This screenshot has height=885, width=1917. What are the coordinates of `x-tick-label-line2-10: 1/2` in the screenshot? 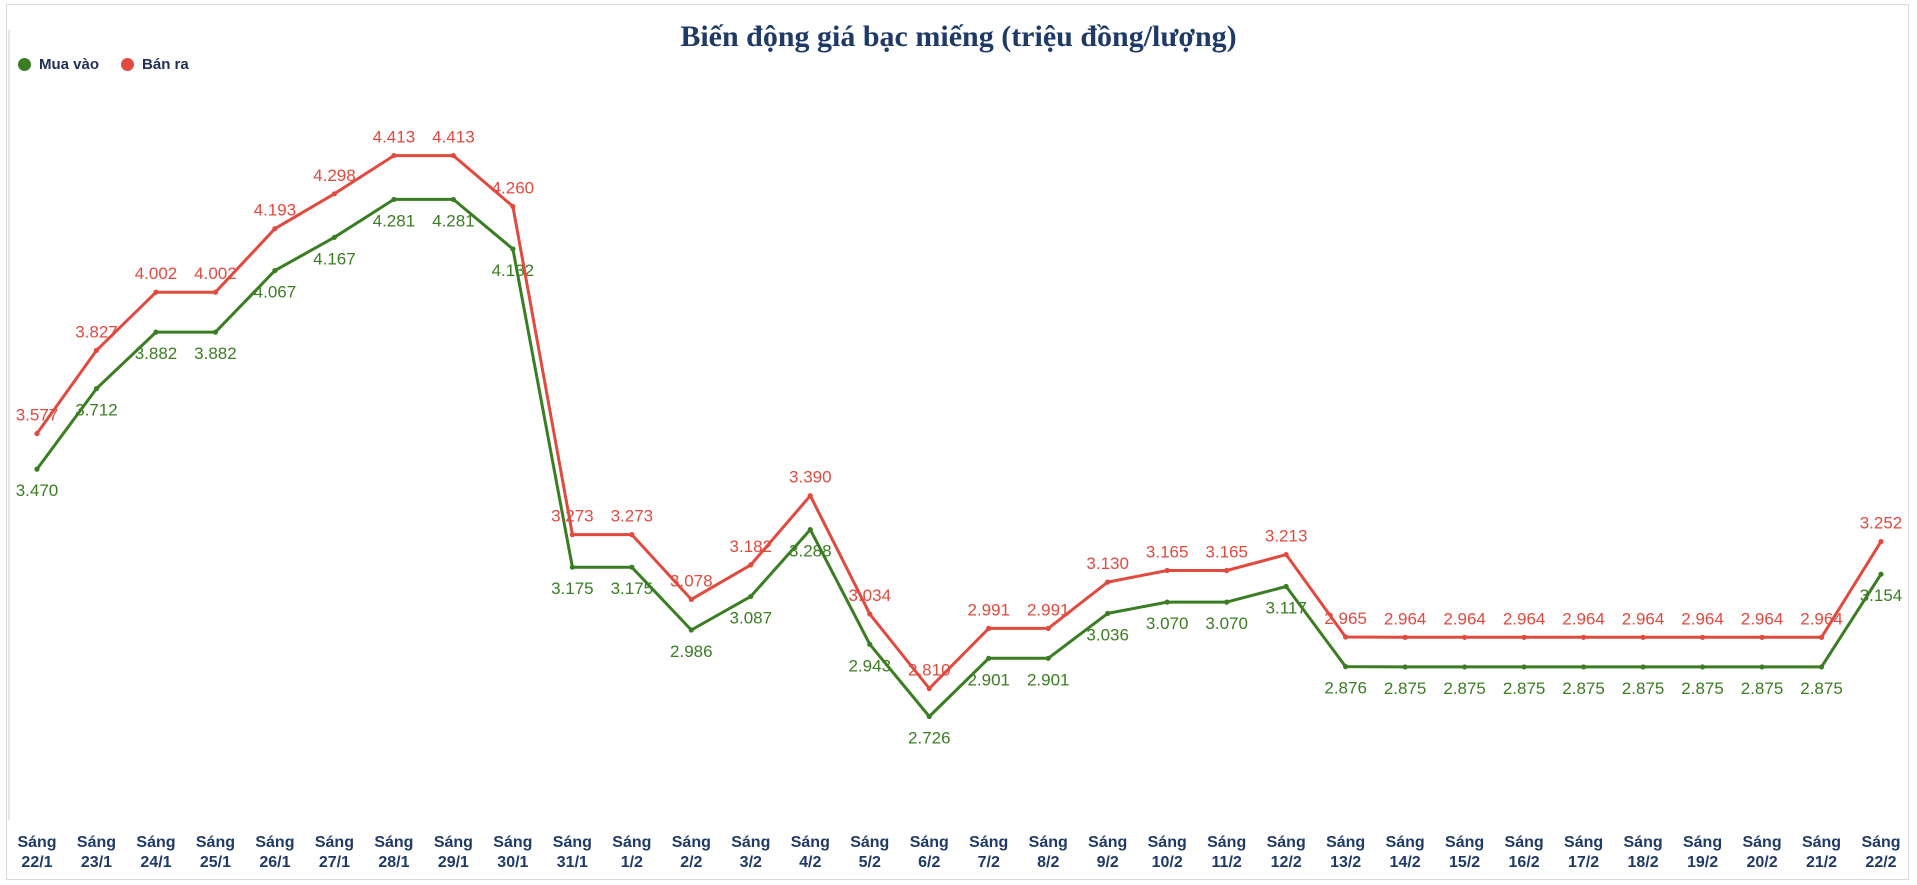 It's located at (632, 862).